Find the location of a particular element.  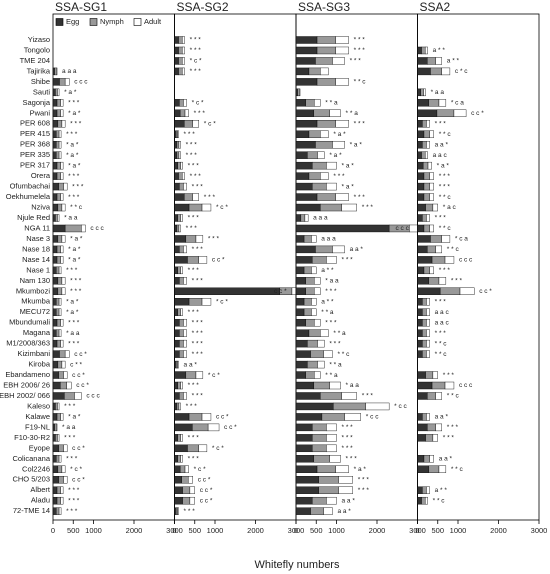

significance-label: * a c is located at coordinates (450, 207).